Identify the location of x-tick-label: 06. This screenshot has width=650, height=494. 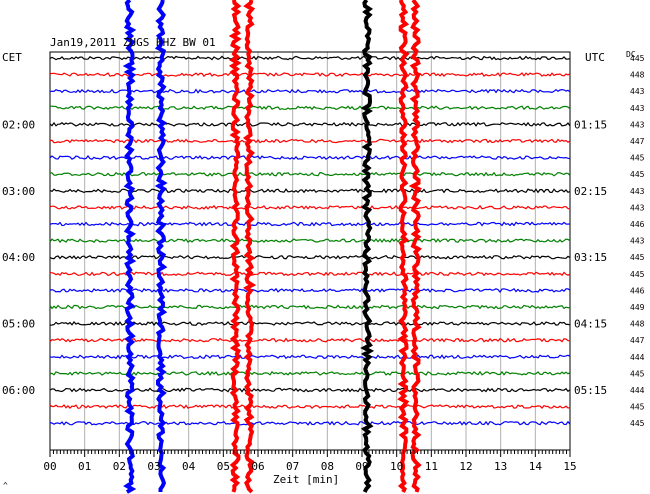
(257, 466).